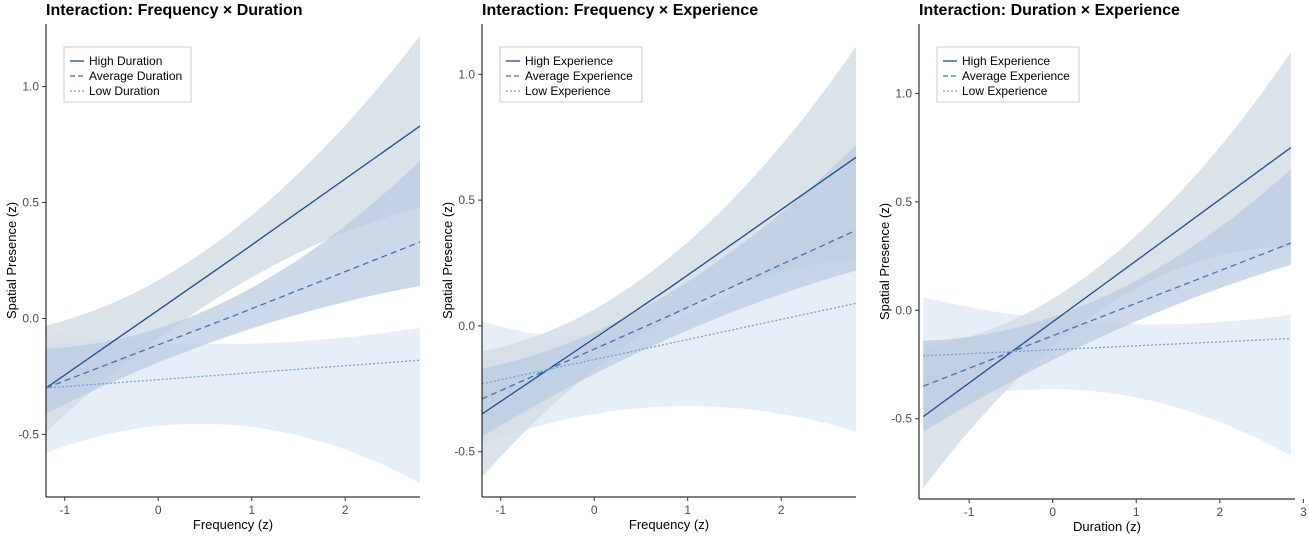 The width and height of the screenshot is (1309, 541). I want to click on legend-label: High Duration, so click(125, 61).